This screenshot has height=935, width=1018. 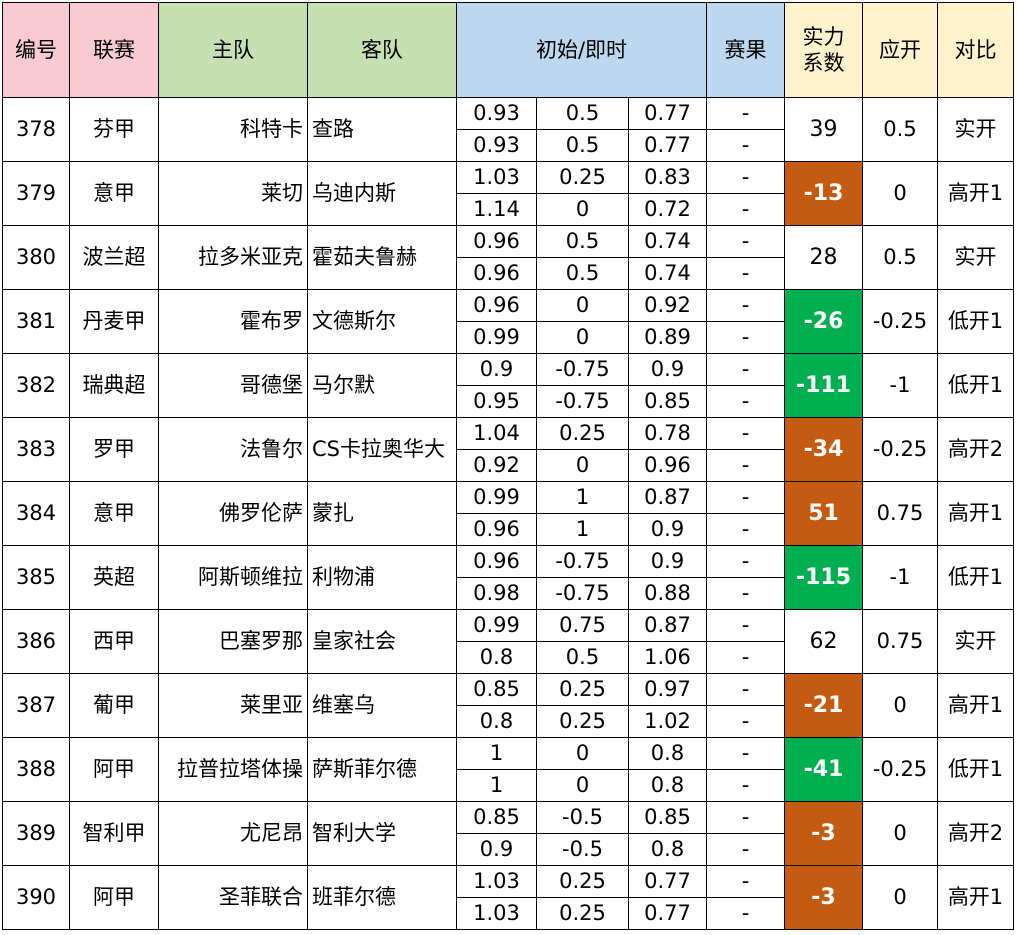 I want to click on table-row-sub: 0.96 1 0.9-, so click(x=508, y=529).